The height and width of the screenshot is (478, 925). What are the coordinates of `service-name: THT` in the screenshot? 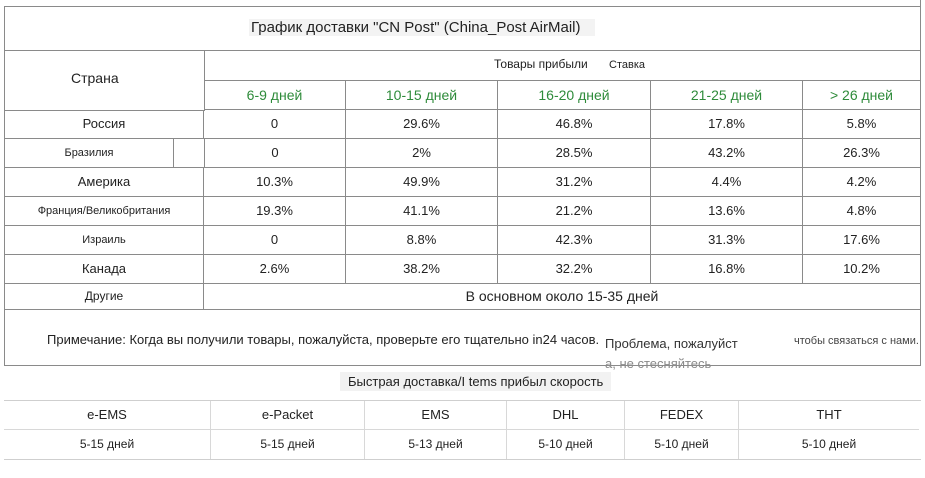 It's located at (829, 415).